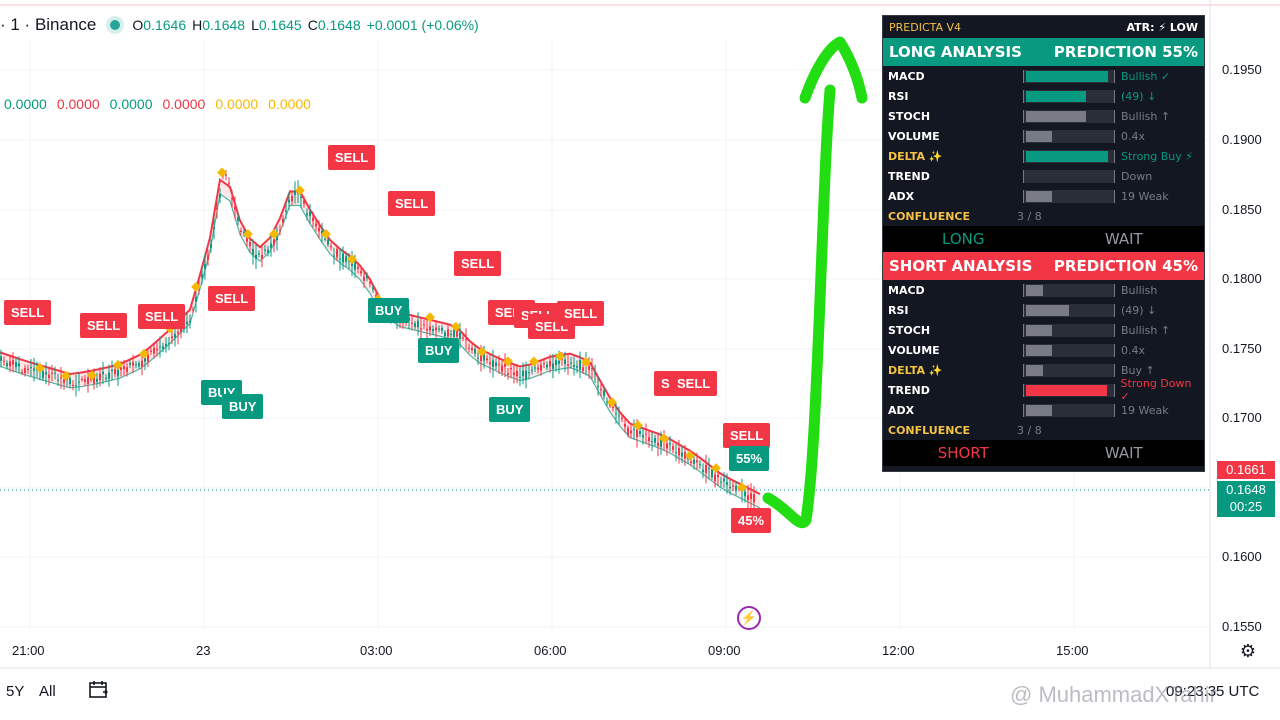 The height and width of the screenshot is (720, 1280). I want to click on calendar-range-icon, so click(99, 690).